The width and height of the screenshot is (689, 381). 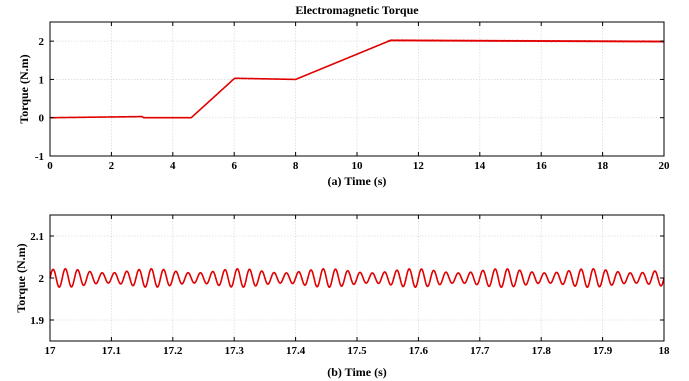 I want to click on chart-a-title: Electromagnetic Torque, so click(x=357, y=10).